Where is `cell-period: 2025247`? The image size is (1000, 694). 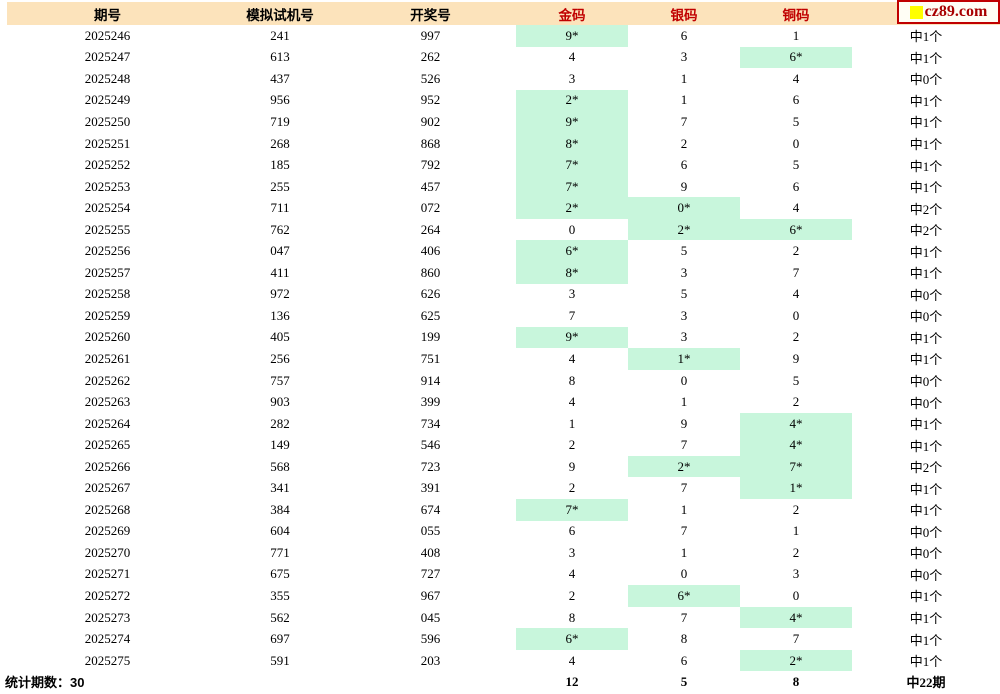 cell-period: 2025247 is located at coordinates (107, 57).